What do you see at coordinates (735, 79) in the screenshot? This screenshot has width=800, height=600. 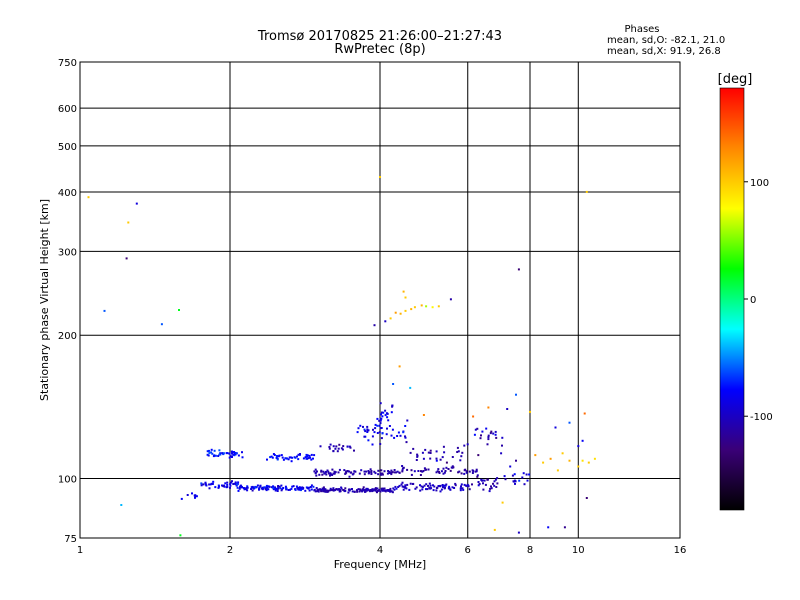 I see `colorbar-label: [deg]` at bounding box center [735, 79].